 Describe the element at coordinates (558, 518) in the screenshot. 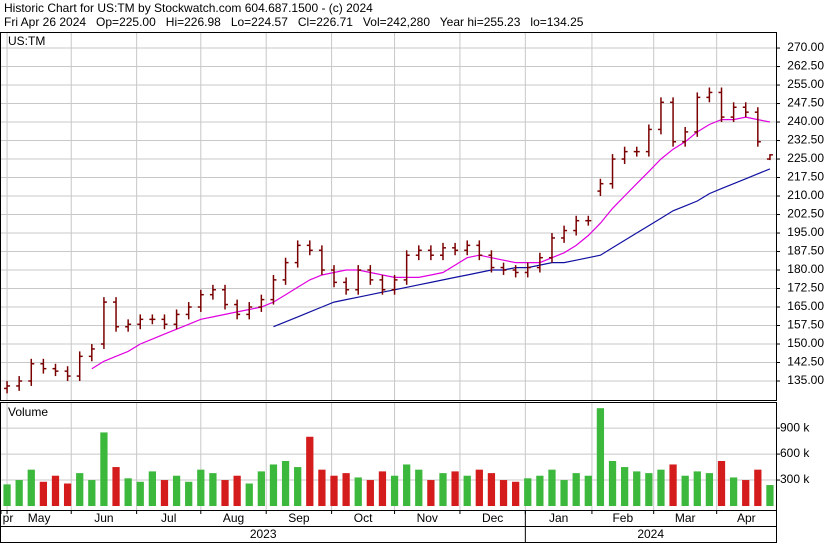

I see `x-tick-label: Jan` at that location.